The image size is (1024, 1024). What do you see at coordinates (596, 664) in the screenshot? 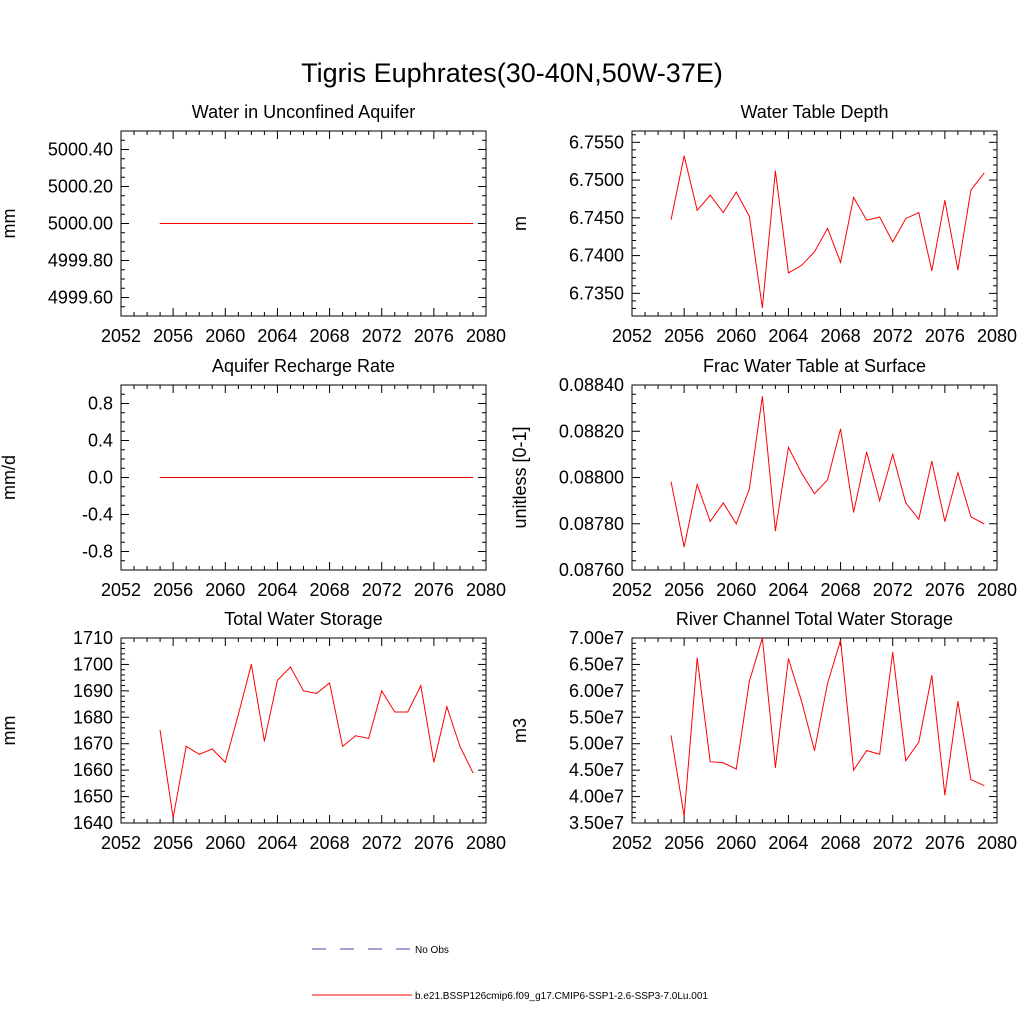
I see `y-tick-label: 6.50e7` at bounding box center [596, 664].